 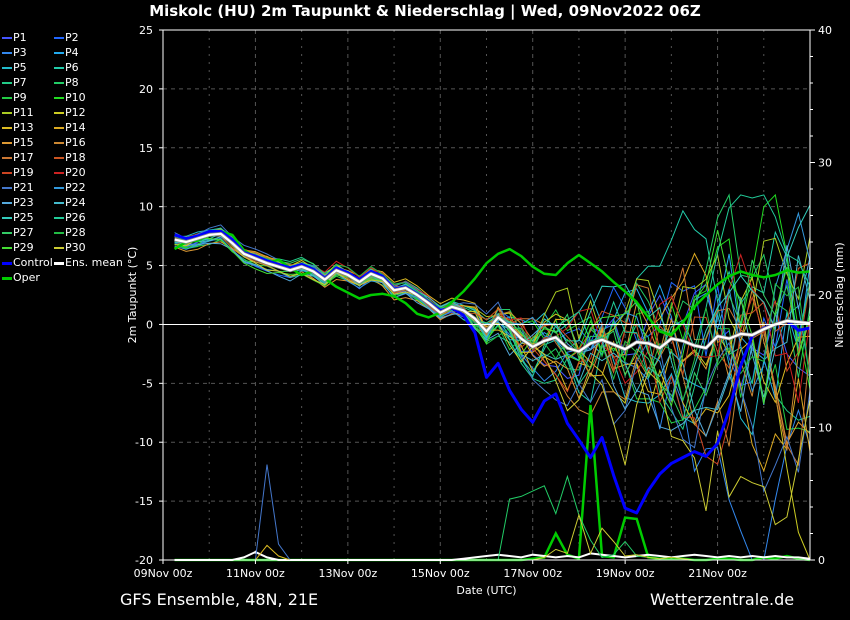 What do you see at coordinates (23, 202) in the screenshot?
I see `legend-label: P23` at bounding box center [23, 202].